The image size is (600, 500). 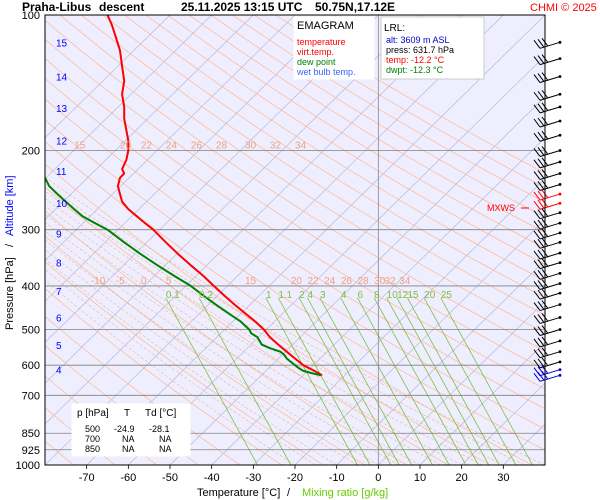 I want to click on dry-adiabat-label: 24, so click(x=172, y=145).